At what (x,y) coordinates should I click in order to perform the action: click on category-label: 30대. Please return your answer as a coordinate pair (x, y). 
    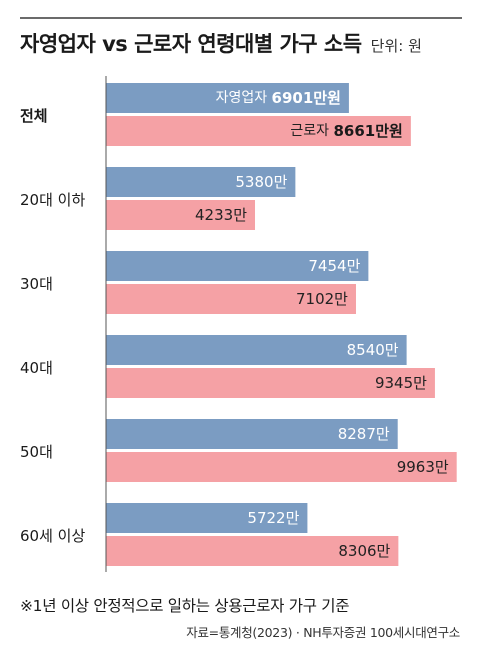
    Looking at the image, I should click on (36, 284).